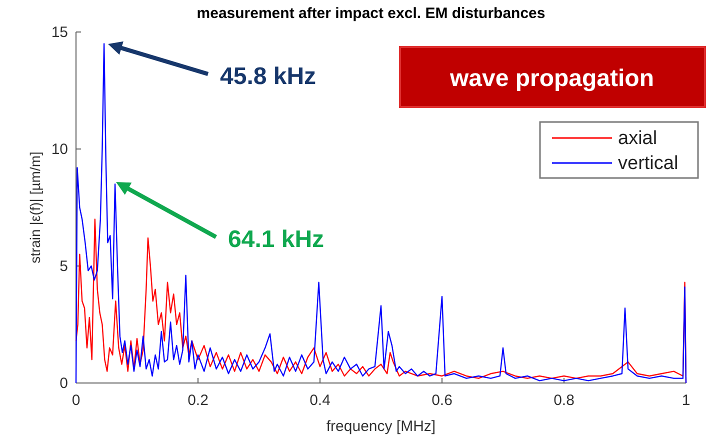 The height and width of the screenshot is (446, 707). I want to click on x-tick-label: 1, so click(686, 400).